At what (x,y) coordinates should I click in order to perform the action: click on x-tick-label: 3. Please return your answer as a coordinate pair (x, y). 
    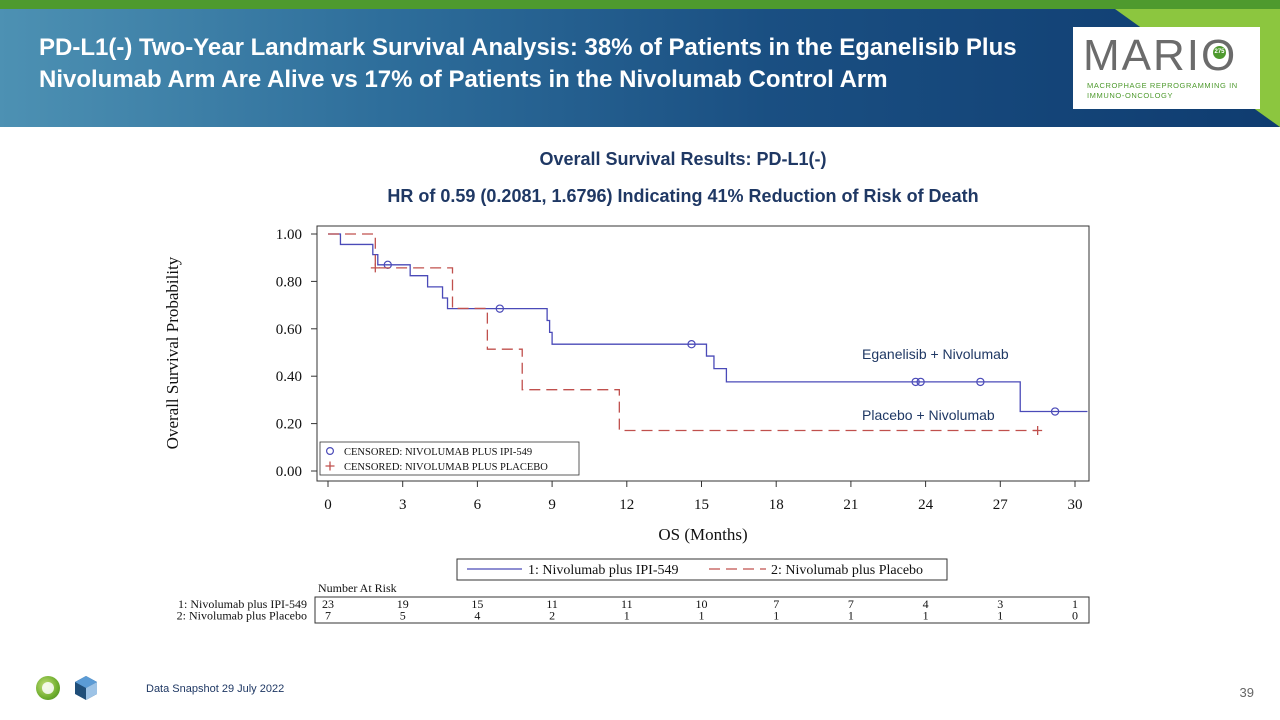
    Looking at the image, I should click on (403, 505).